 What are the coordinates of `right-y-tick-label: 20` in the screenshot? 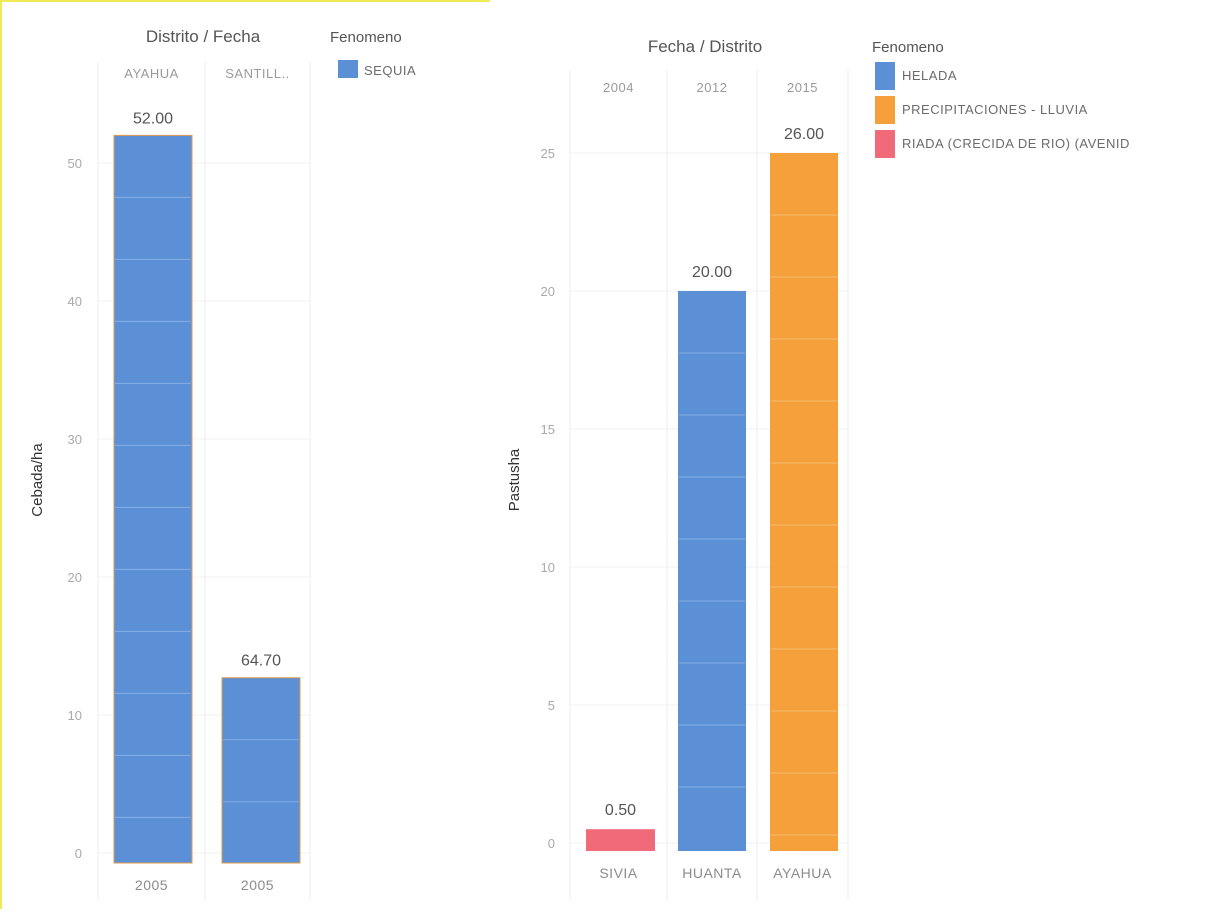 It's located at (548, 291).